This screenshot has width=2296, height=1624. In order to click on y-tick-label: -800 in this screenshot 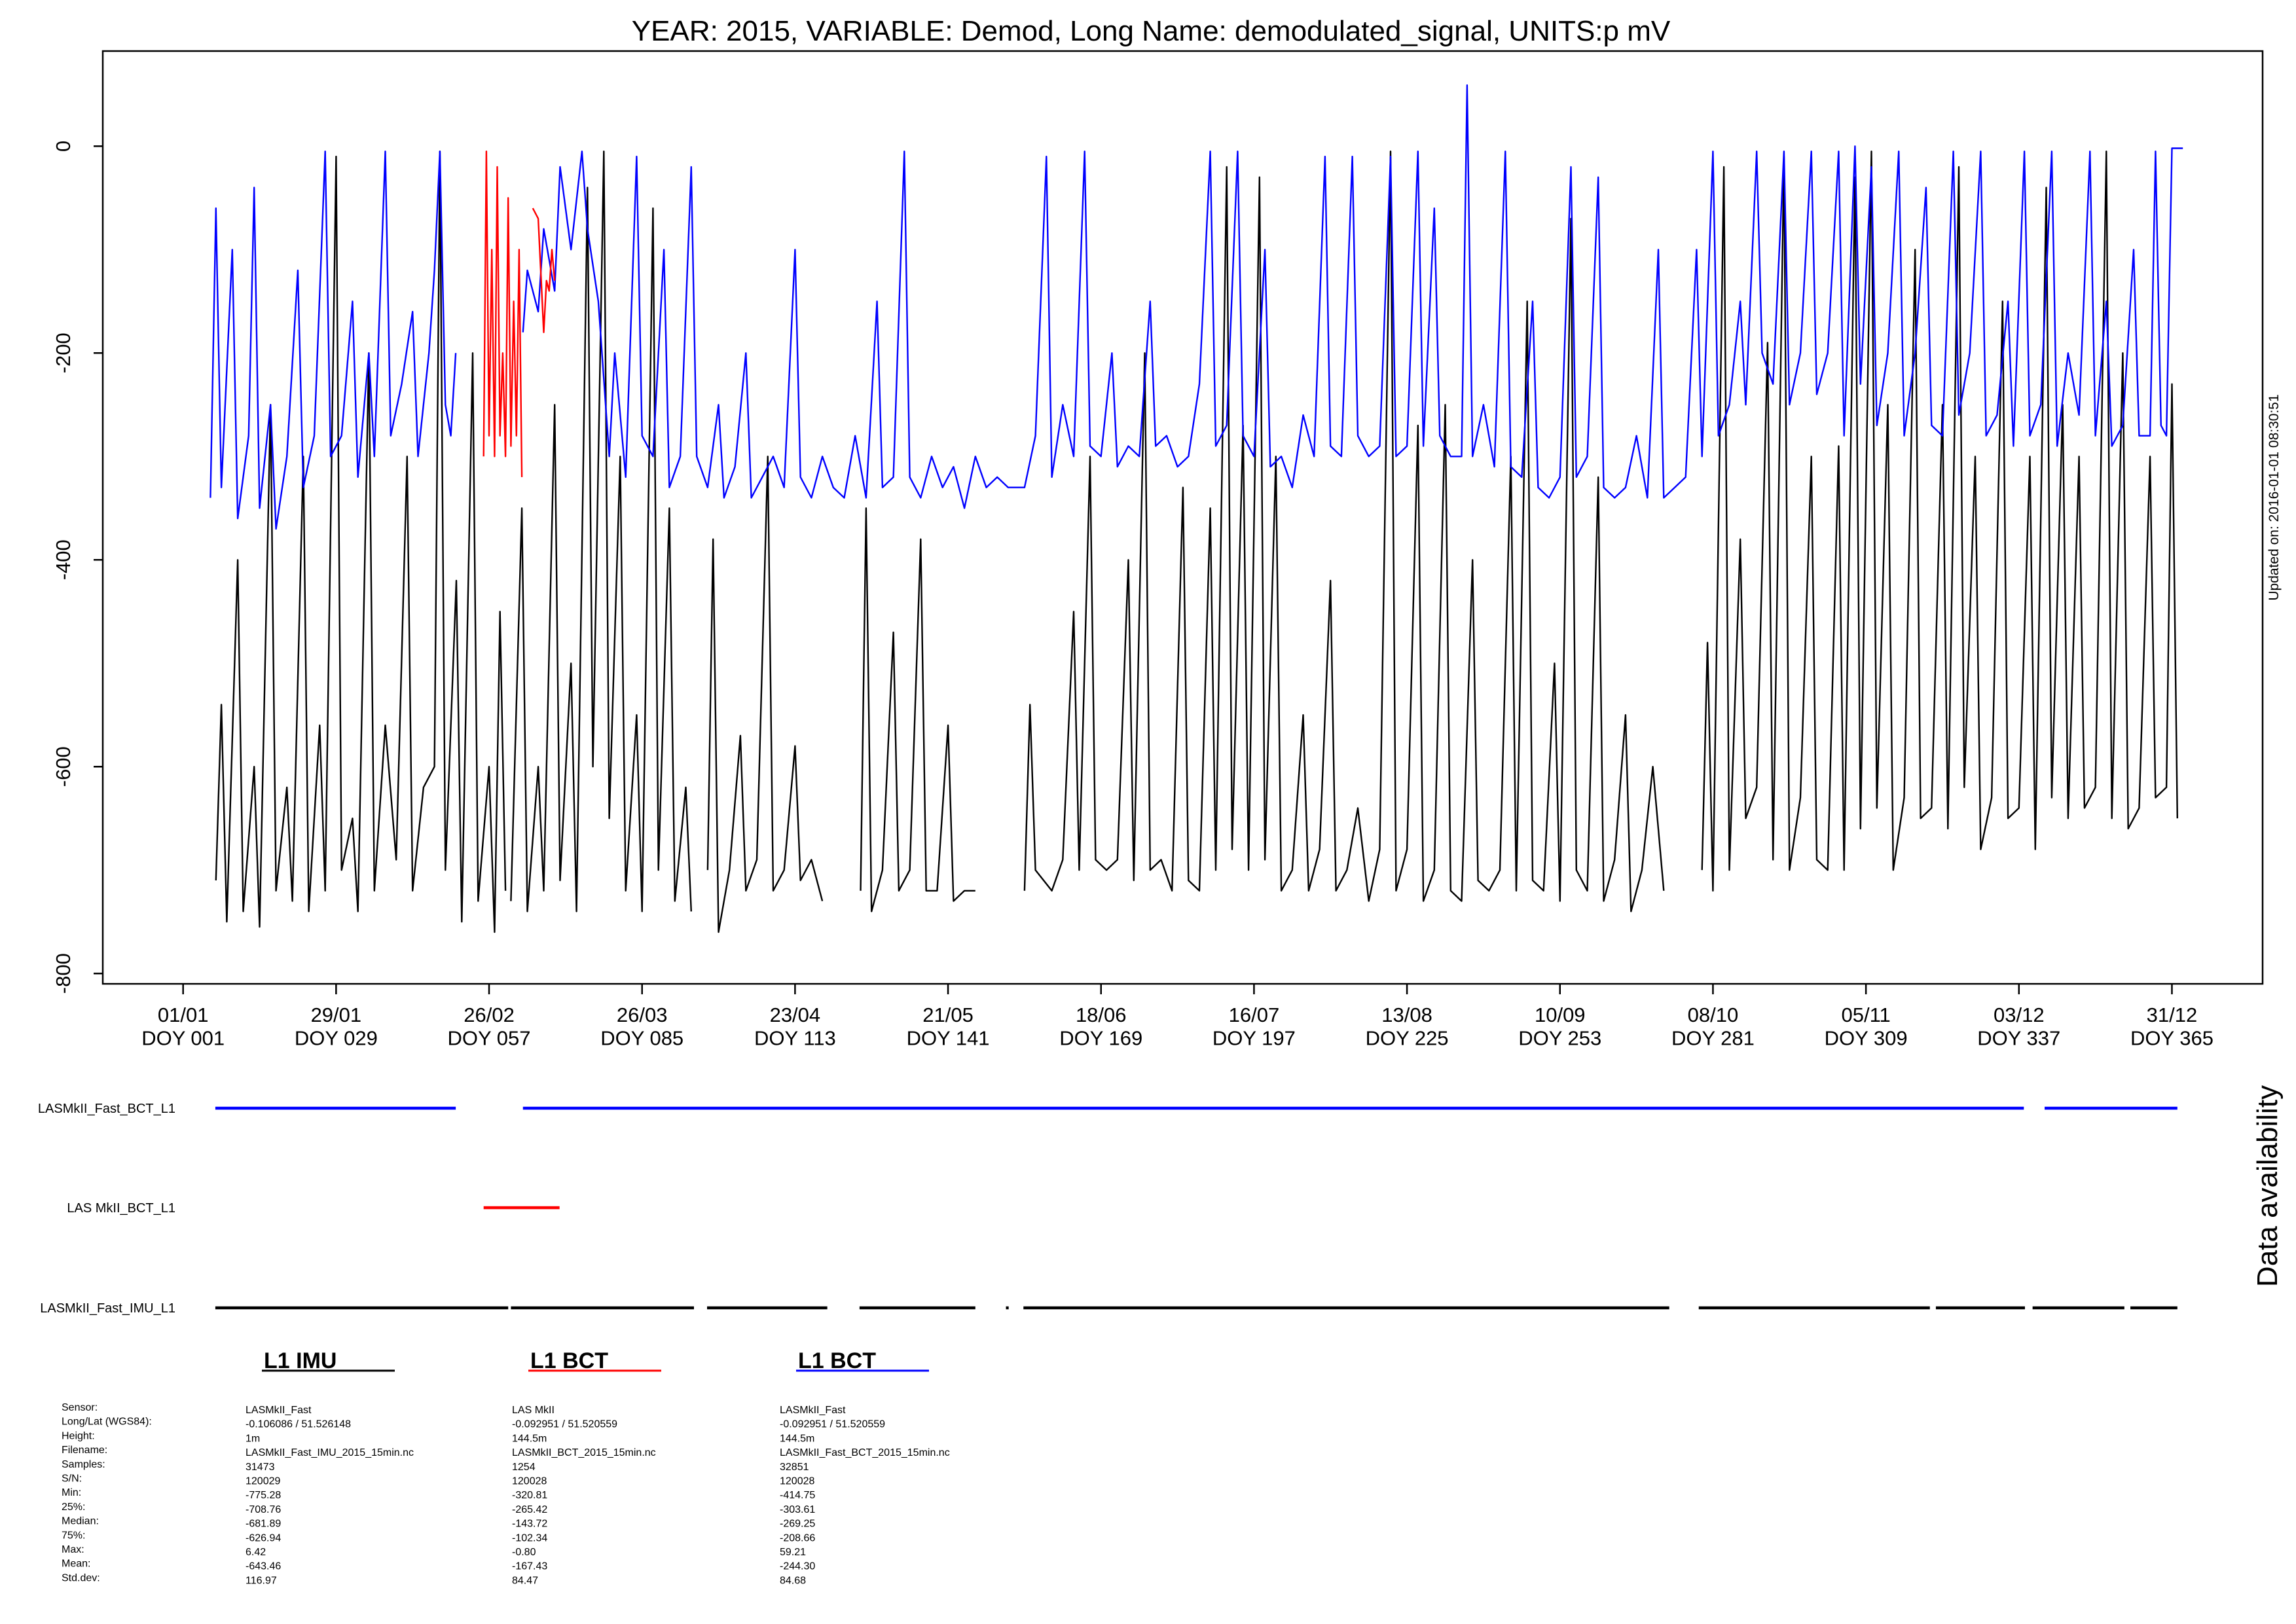, I will do `click(63, 973)`.